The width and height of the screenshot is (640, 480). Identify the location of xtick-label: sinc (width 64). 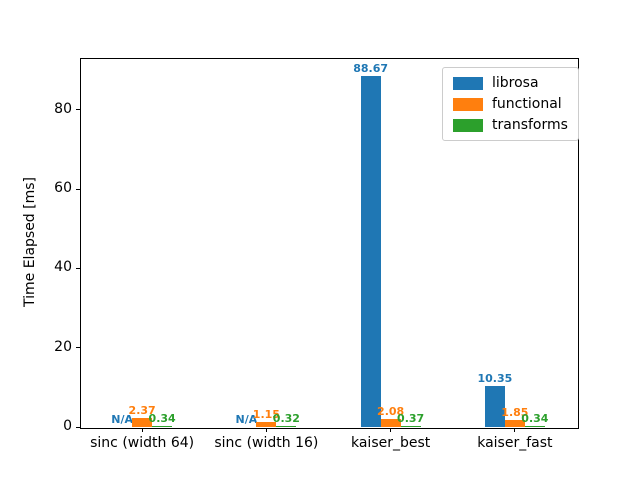
(142, 443).